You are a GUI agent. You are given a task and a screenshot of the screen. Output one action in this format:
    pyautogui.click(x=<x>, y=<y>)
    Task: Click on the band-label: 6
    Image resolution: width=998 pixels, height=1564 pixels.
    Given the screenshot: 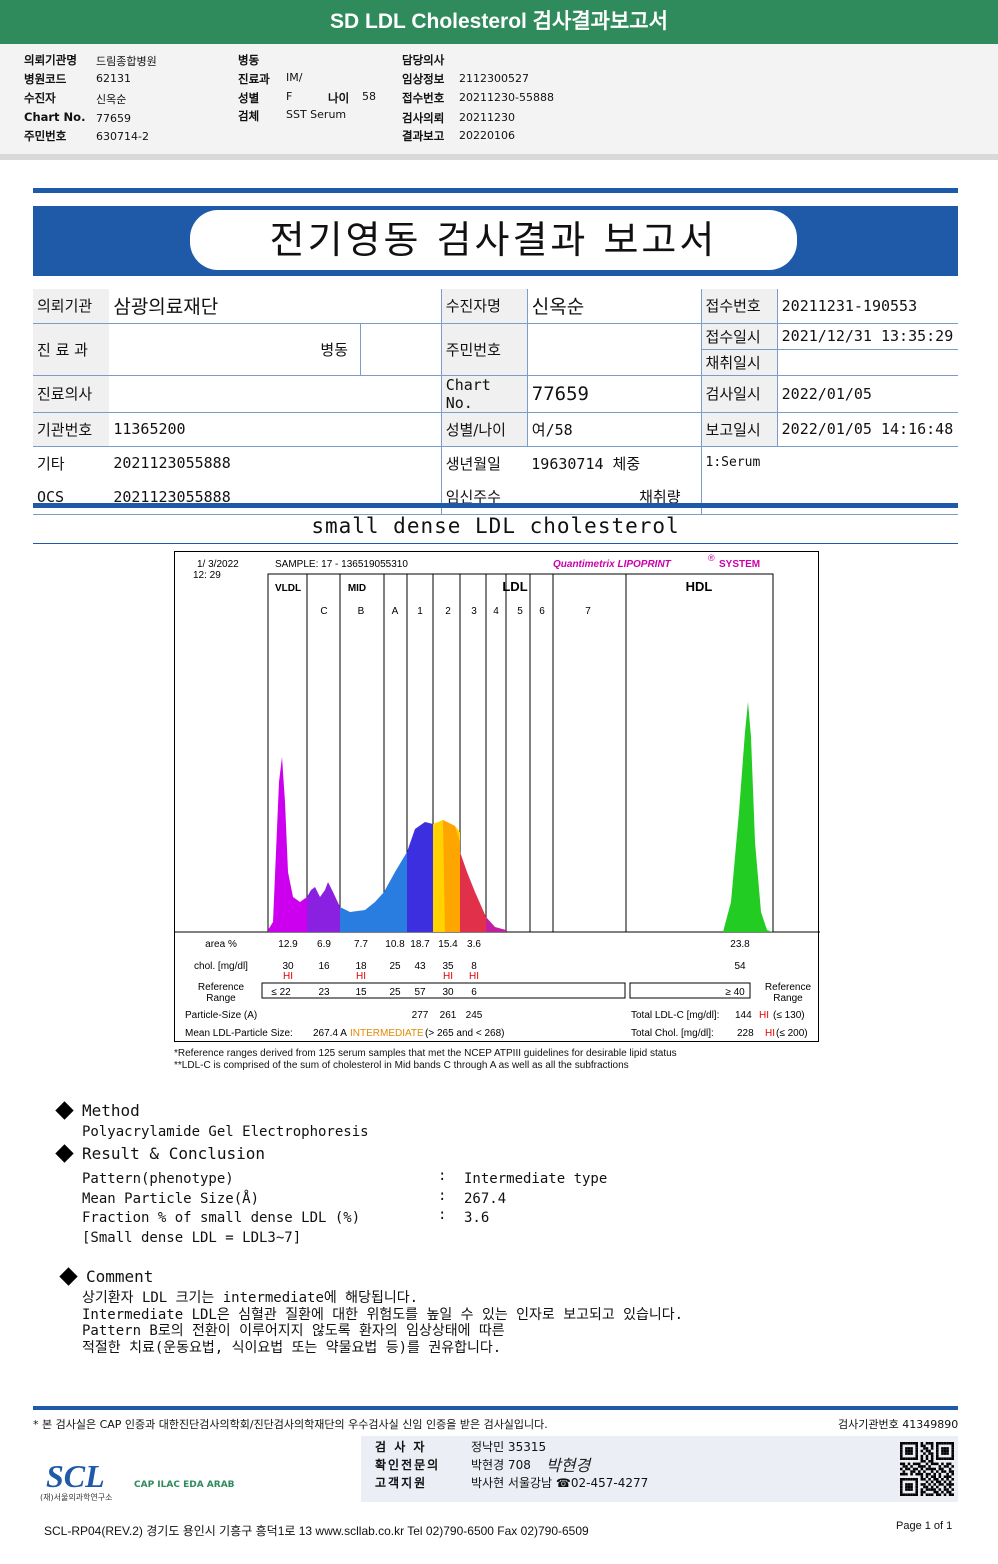 What is the action you would take?
    pyautogui.click(x=542, y=611)
    